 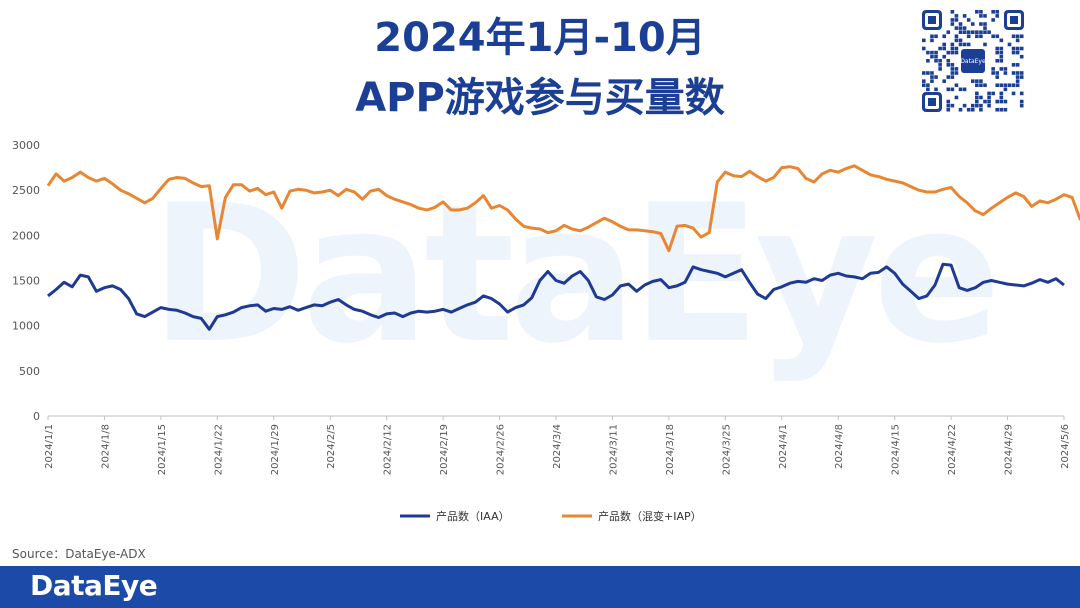 What do you see at coordinates (331, 446) in the screenshot?
I see `x-tick-label: 2024/2/5` at bounding box center [331, 446].